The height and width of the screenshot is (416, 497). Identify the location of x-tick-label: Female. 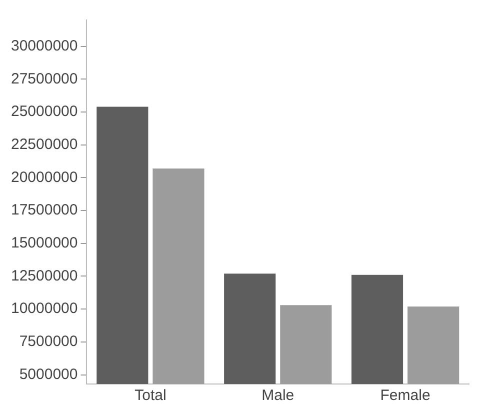
(405, 395).